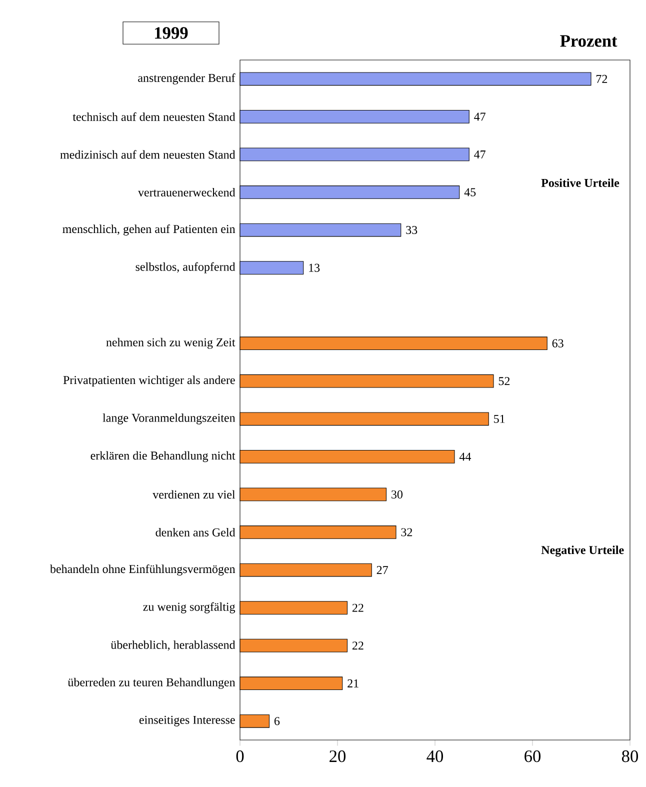 The height and width of the screenshot is (787, 646). Describe the element at coordinates (143, 570) in the screenshot. I see `y-tick-label: behandeln ohne Einfühlungsvermögen` at that location.